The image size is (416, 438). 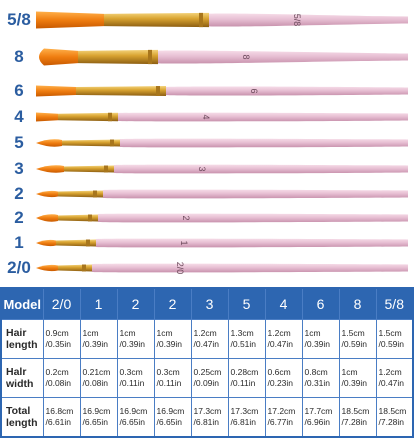 What do you see at coordinates (61, 339) in the screenshot?
I see `spec-cell: 0.9cm/0.35in` at bounding box center [61, 339].